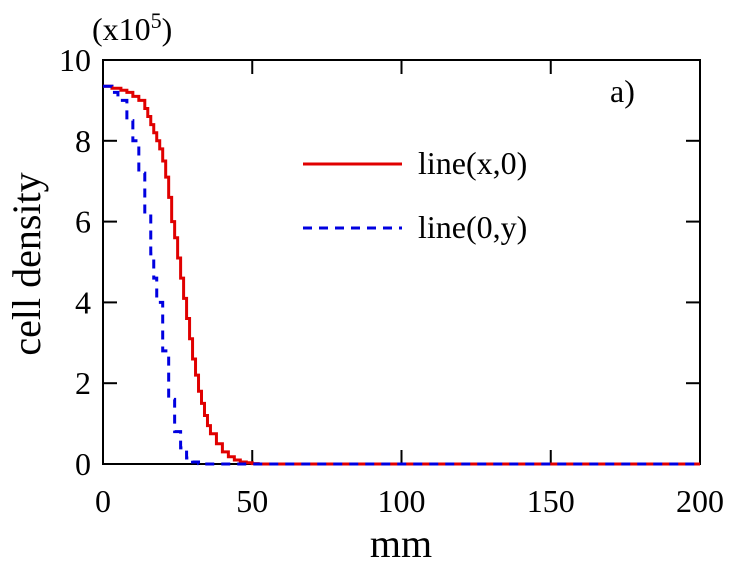  What do you see at coordinates (83, 383) in the screenshot?
I see `y-tick-label: 2` at bounding box center [83, 383].